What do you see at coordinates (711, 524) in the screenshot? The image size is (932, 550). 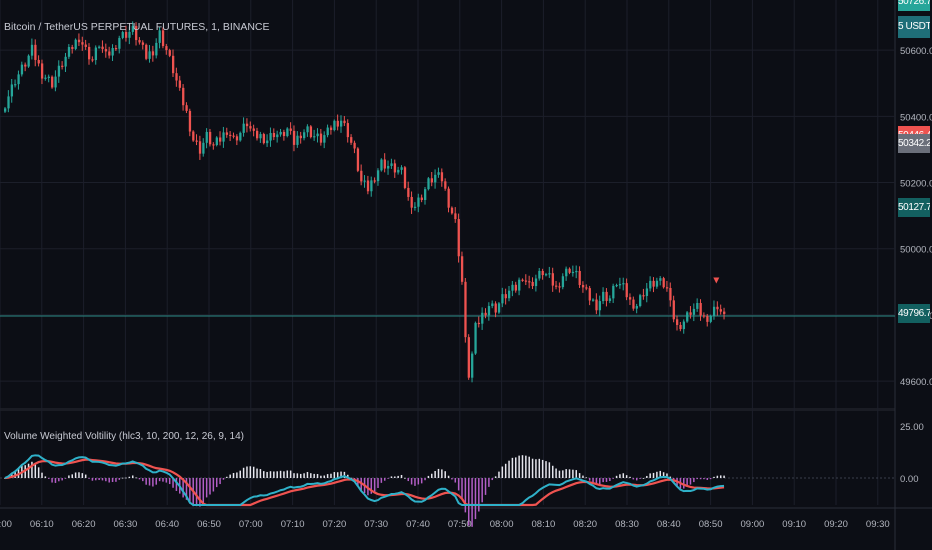 I see `x-tick-label: 08:50` at bounding box center [711, 524].